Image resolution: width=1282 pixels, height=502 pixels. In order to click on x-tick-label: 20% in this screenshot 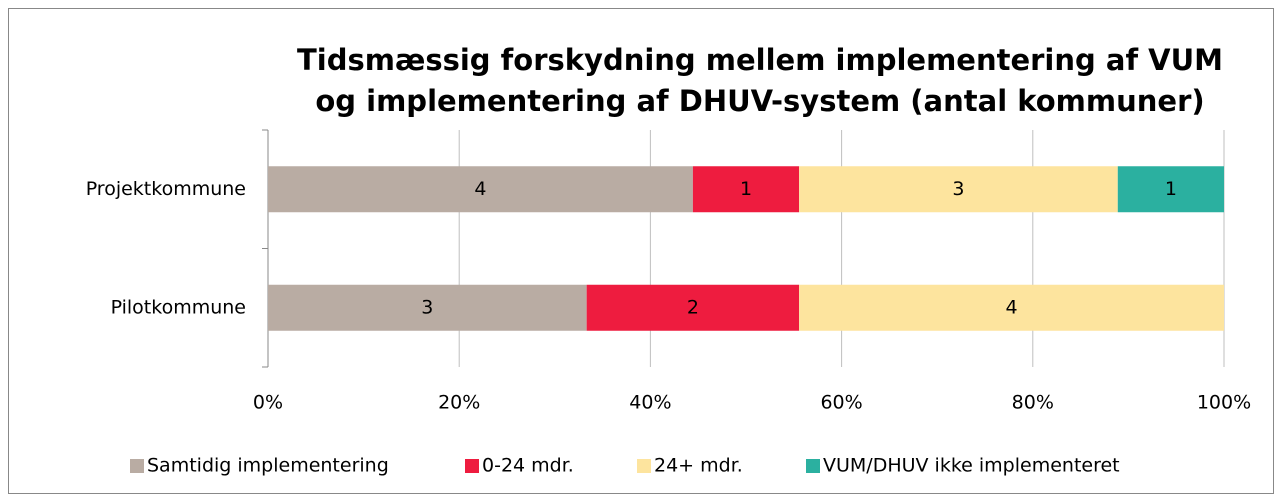, I will do `click(459, 403)`.